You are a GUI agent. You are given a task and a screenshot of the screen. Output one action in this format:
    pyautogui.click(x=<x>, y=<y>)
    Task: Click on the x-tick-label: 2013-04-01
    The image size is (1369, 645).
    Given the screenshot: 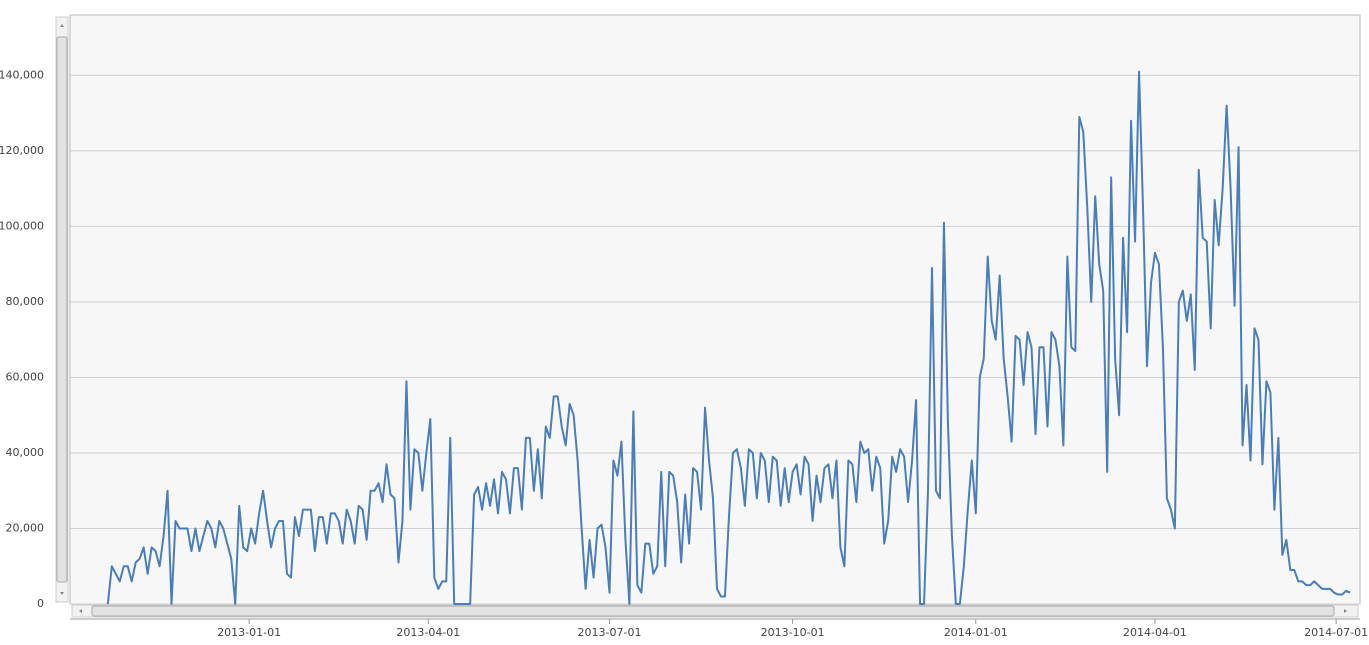 What is the action you would take?
    pyautogui.click(x=428, y=632)
    